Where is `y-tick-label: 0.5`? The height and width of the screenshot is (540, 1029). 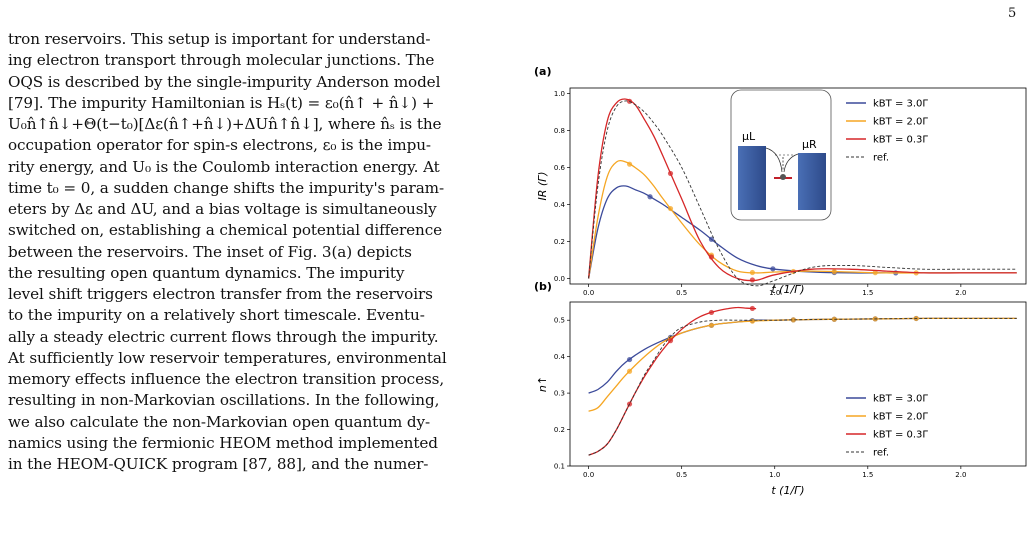 y-tick-label: 0.5 is located at coordinates (559, 321).